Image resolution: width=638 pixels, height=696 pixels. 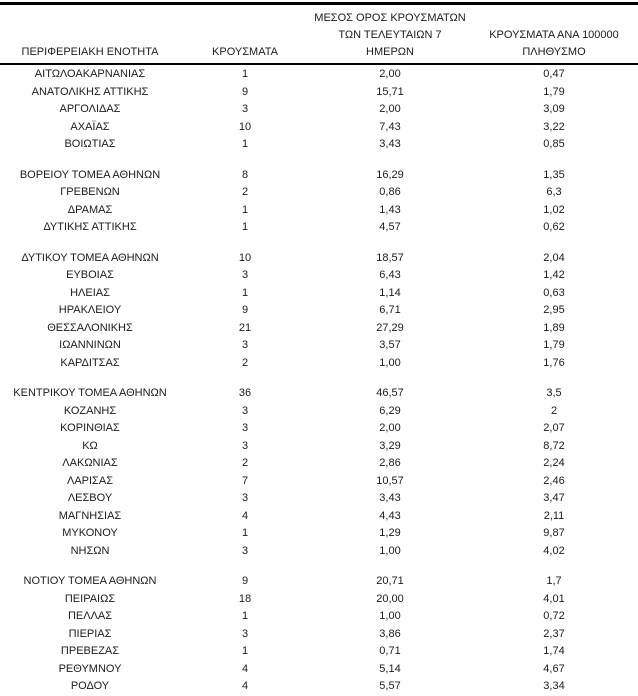 I want to click on cell-region: ΑΡΓΟΛΙΔΑΣ, so click(x=90, y=109).